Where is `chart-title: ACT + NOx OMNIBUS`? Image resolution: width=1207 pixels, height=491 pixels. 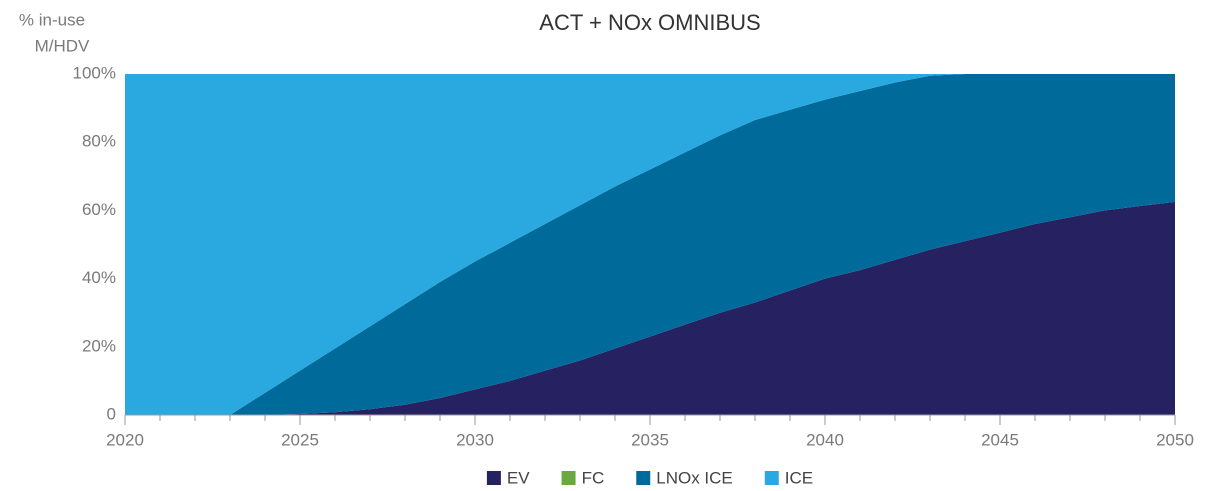 chart-title: ACT + NOx OMNIBUS is located at coordinates (649, 22).